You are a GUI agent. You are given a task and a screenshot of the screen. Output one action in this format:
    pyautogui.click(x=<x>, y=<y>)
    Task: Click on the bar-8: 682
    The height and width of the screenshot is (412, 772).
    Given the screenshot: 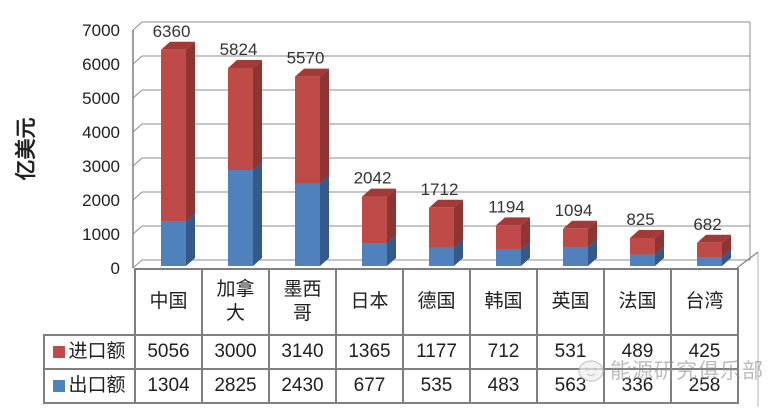 What is the action you would take?
    pyautogui.click(x=712, y=240)
    